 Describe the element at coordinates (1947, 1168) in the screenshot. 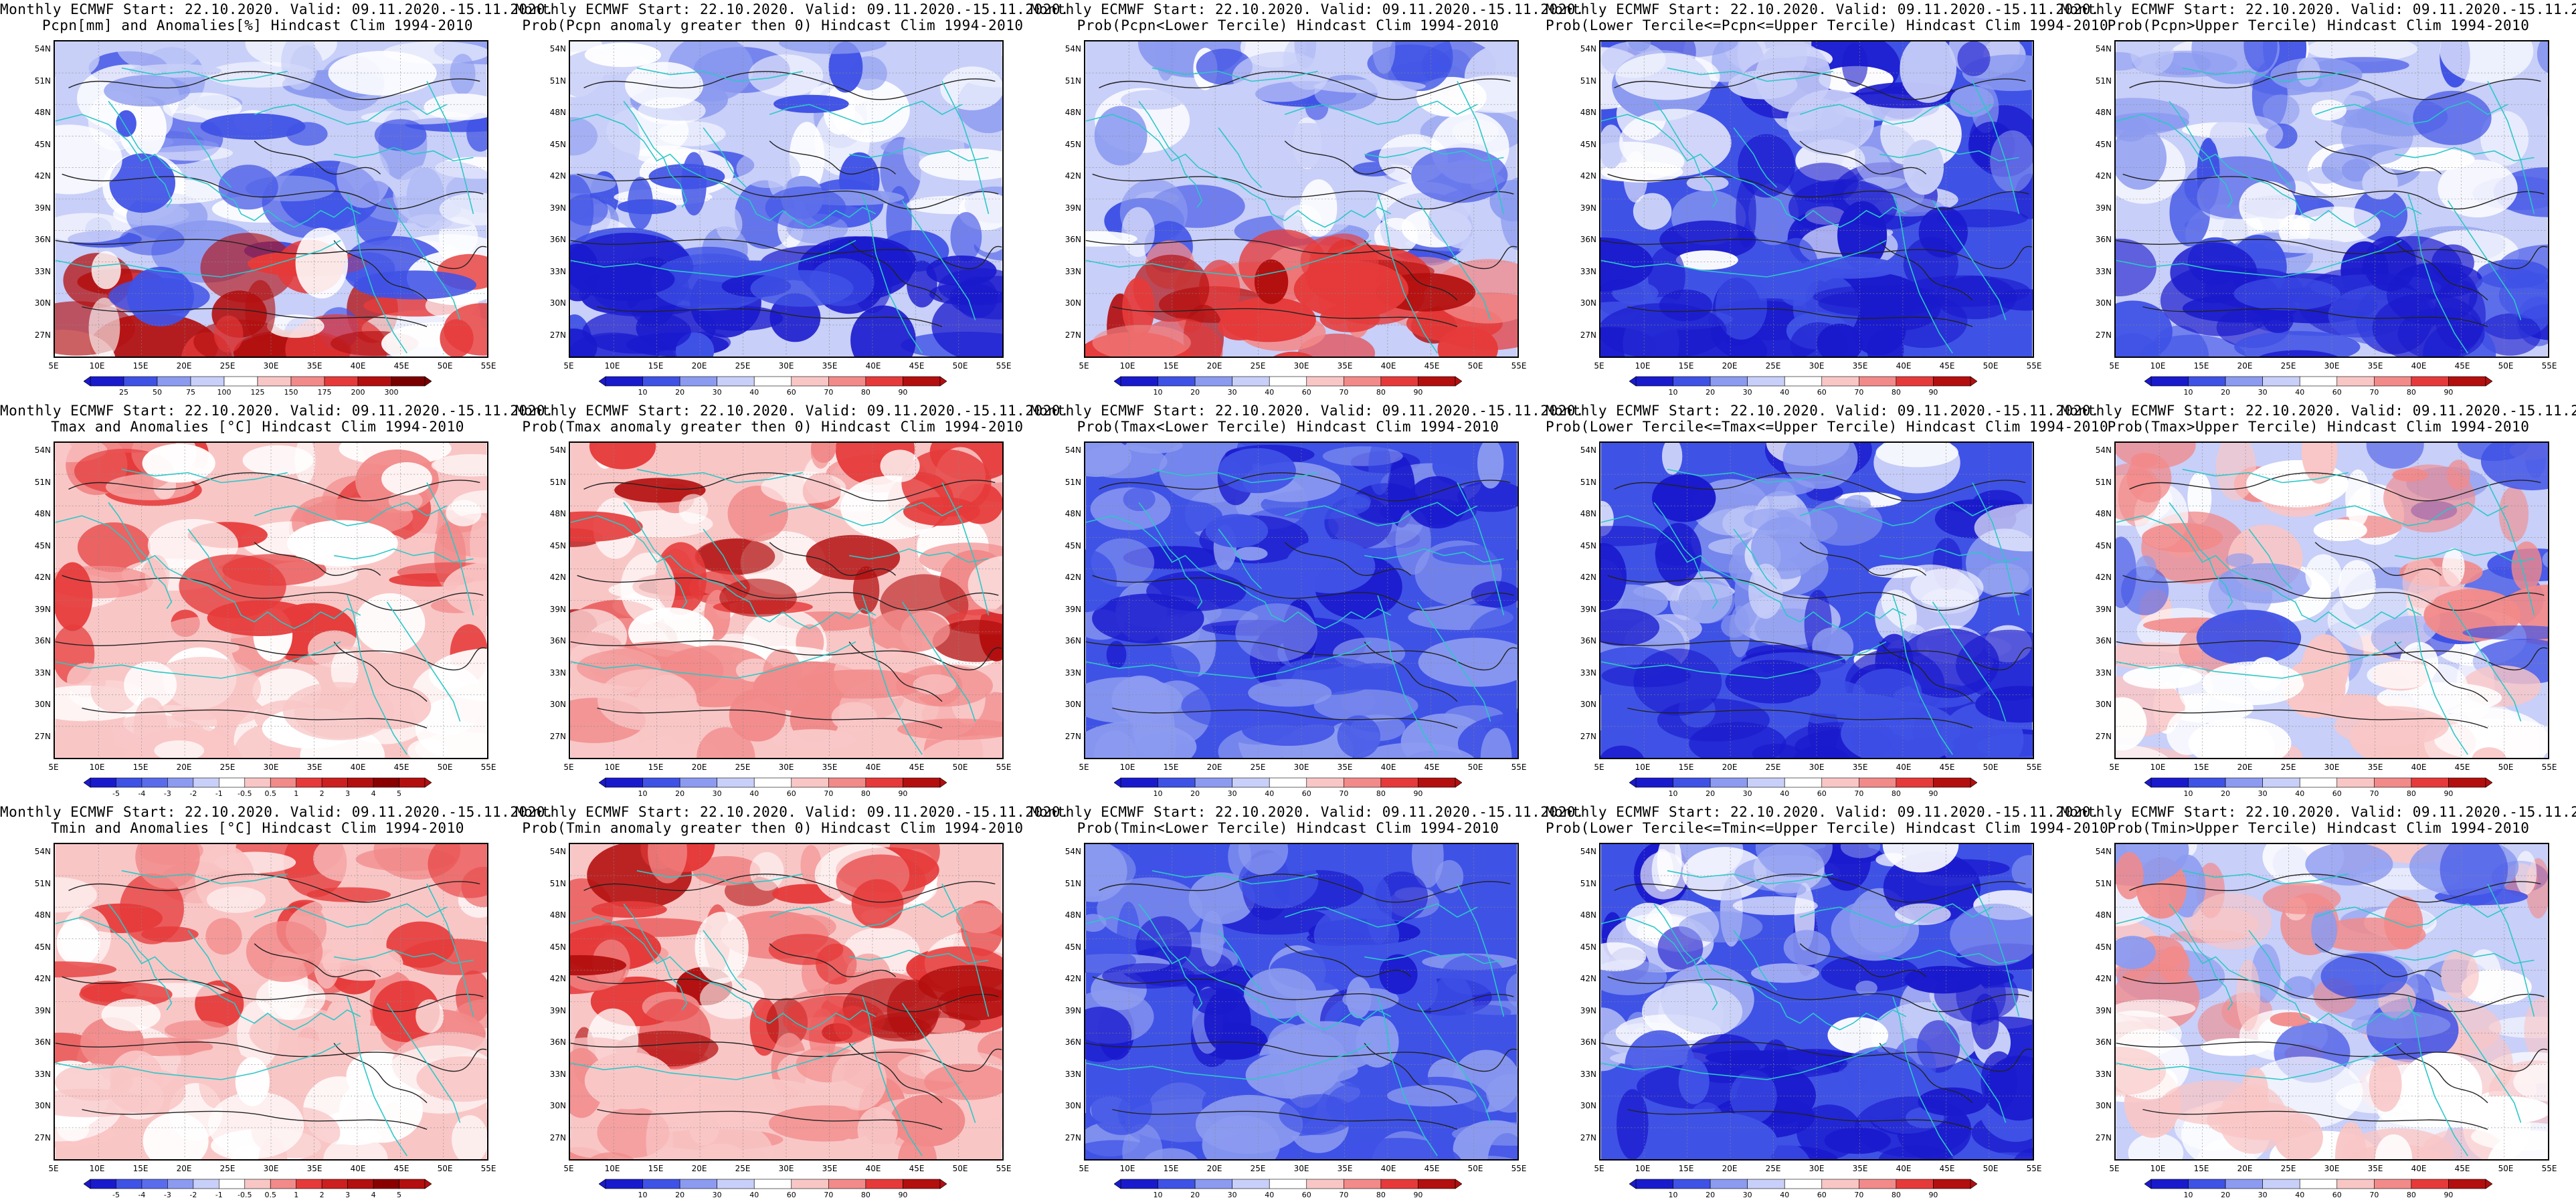

I see `lon-tick-label: 45E` at that location.